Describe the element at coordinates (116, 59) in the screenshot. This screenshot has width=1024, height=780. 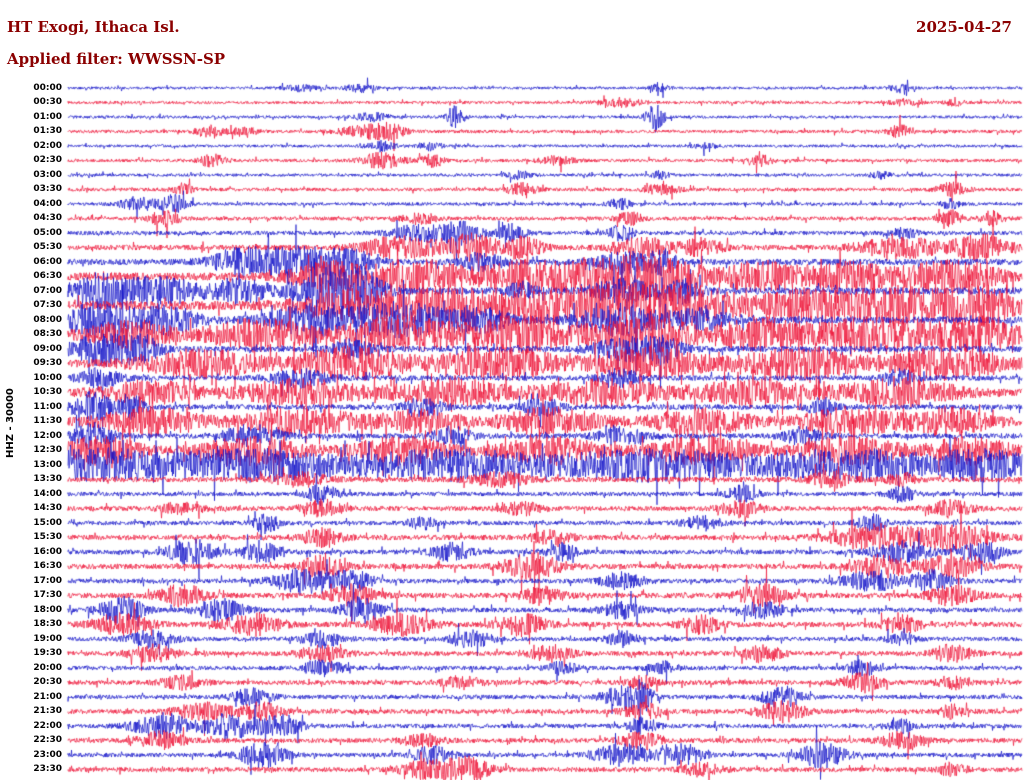
I see `filter-label: Applied filter: WWSSN-SP` at that location.